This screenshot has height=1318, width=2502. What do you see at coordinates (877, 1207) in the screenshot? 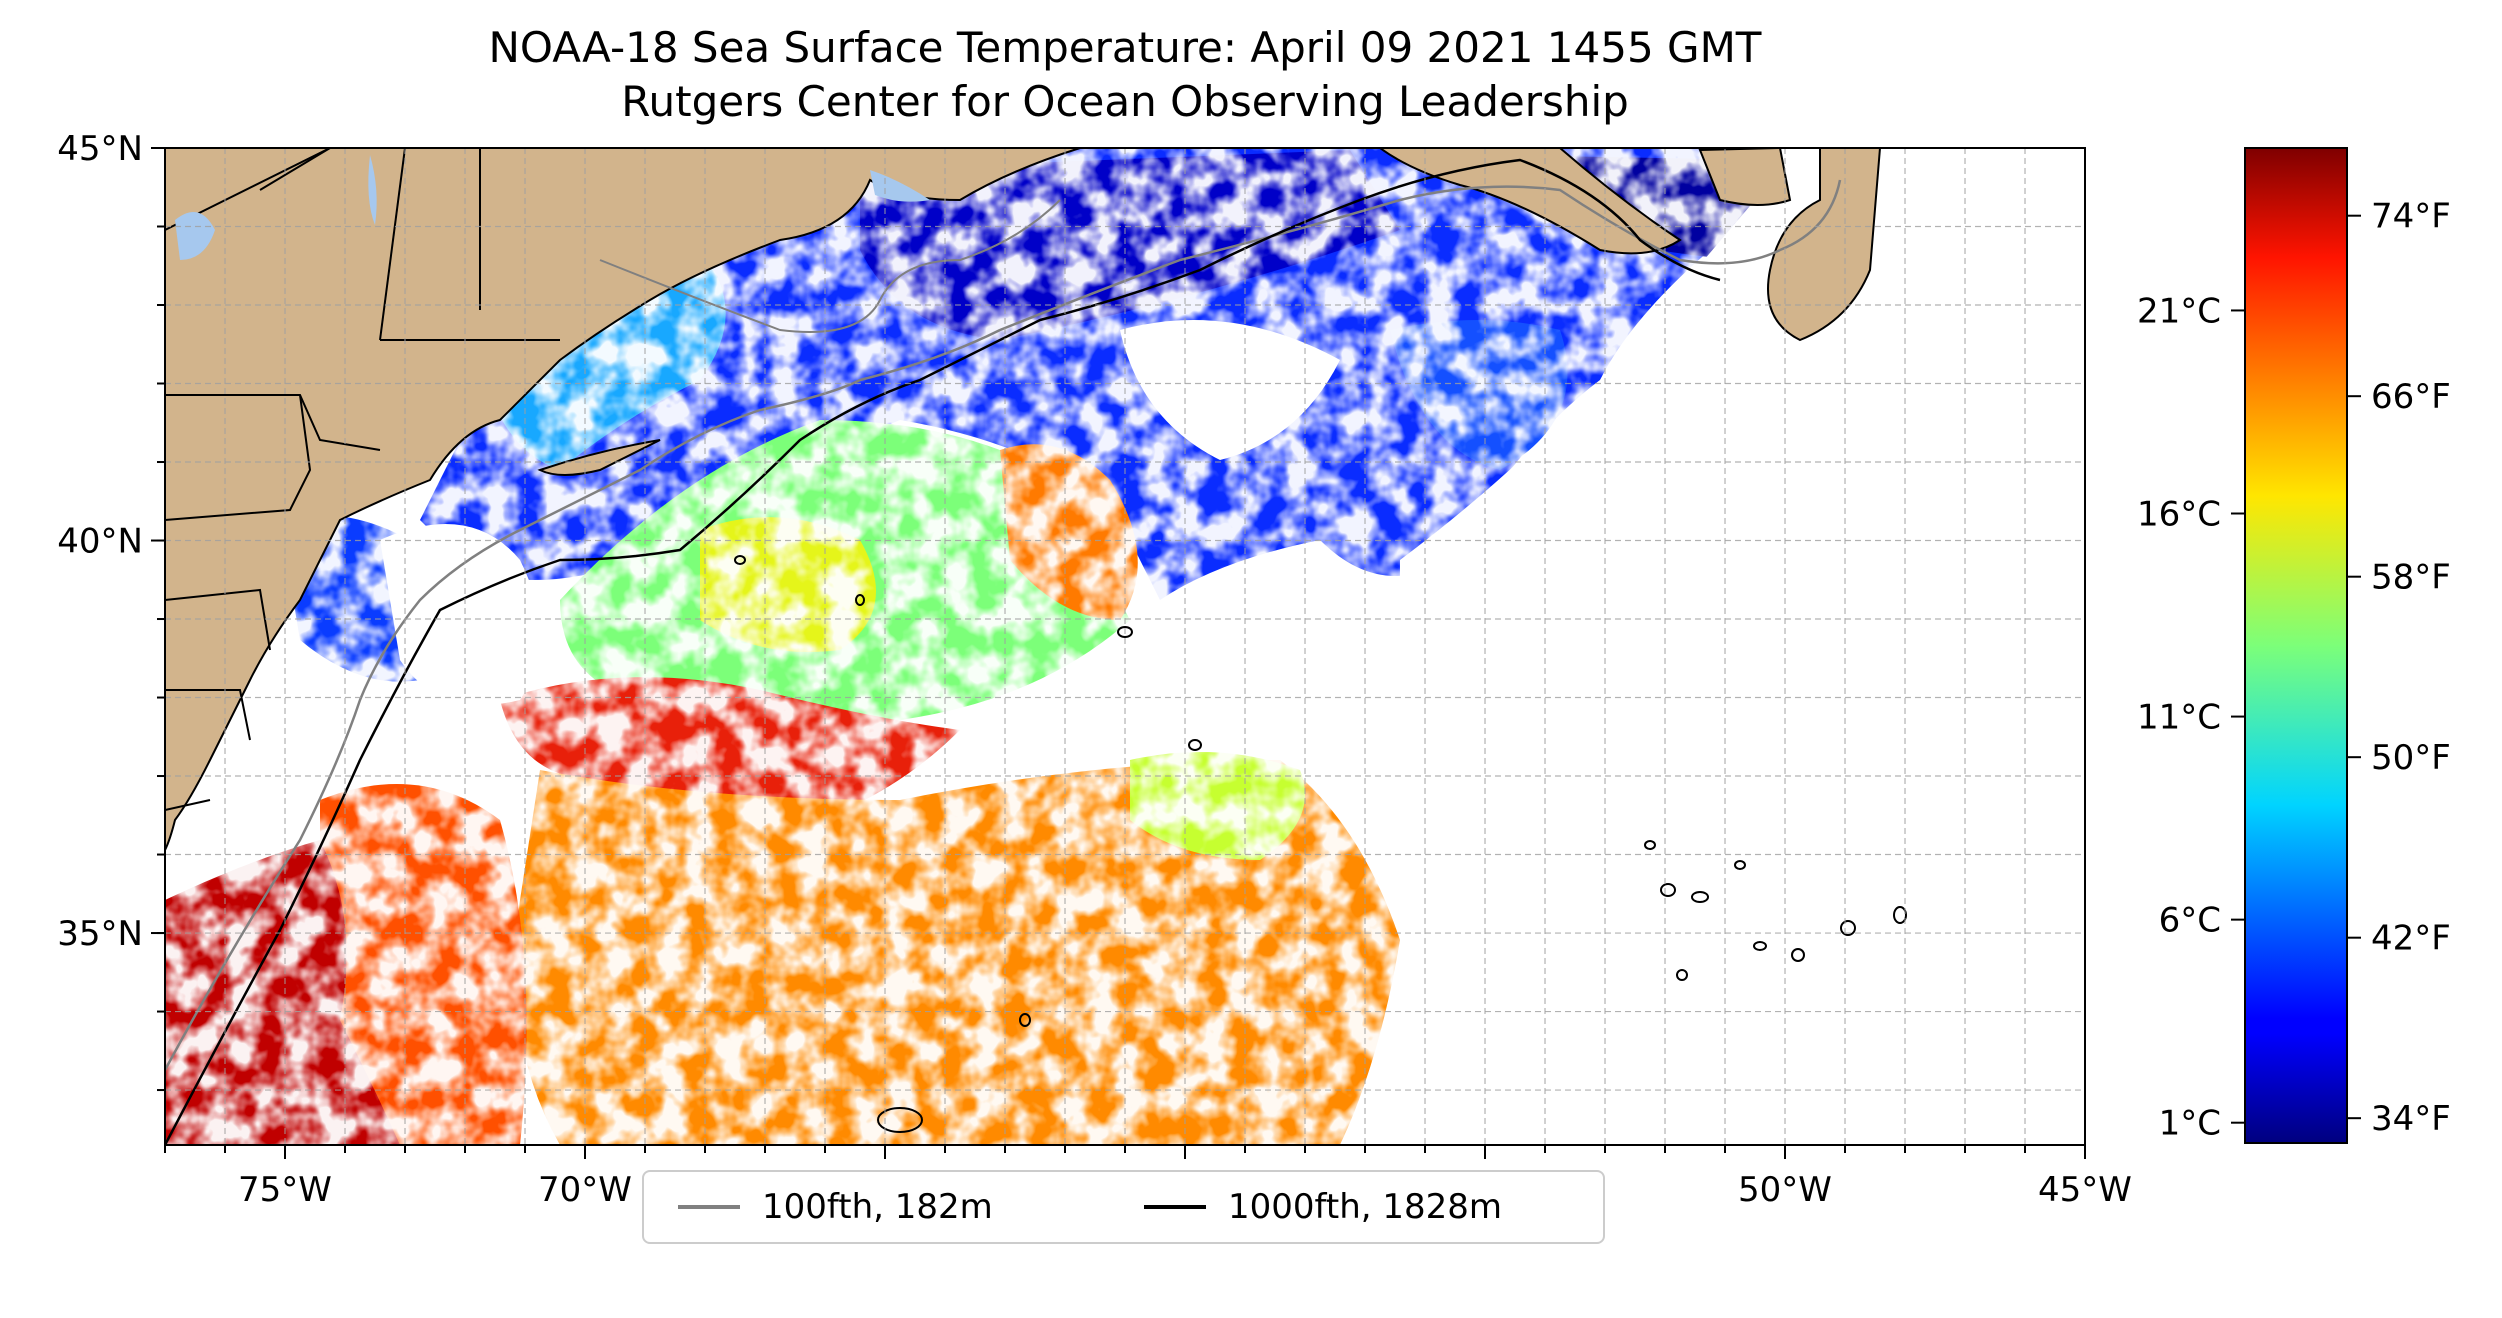
I see `legend-label-100fth: 100fth, 182m` at bounding box center [877, 1207].